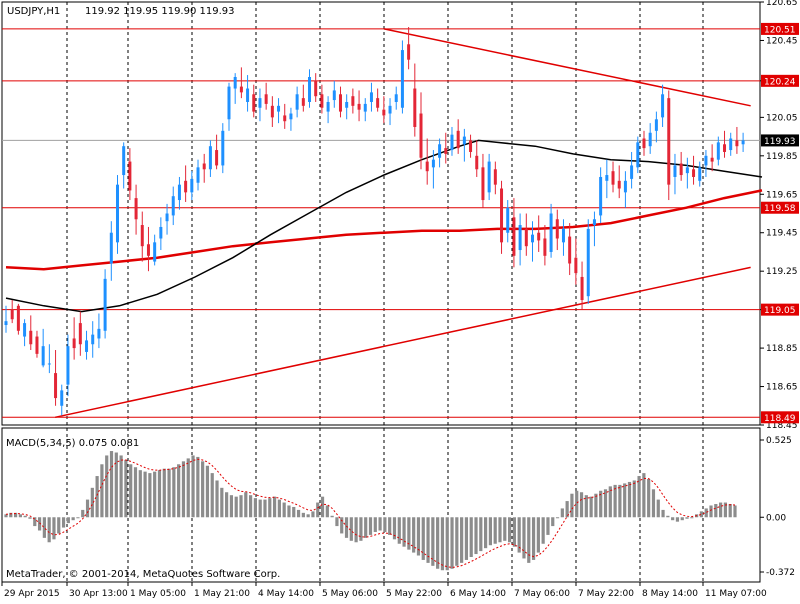  What do you see at coordinates (72, 443) in the screenshot?
I see `macd-label: MACD(5,34,5) 0.075 0.081` at bounding box center [72, 443].